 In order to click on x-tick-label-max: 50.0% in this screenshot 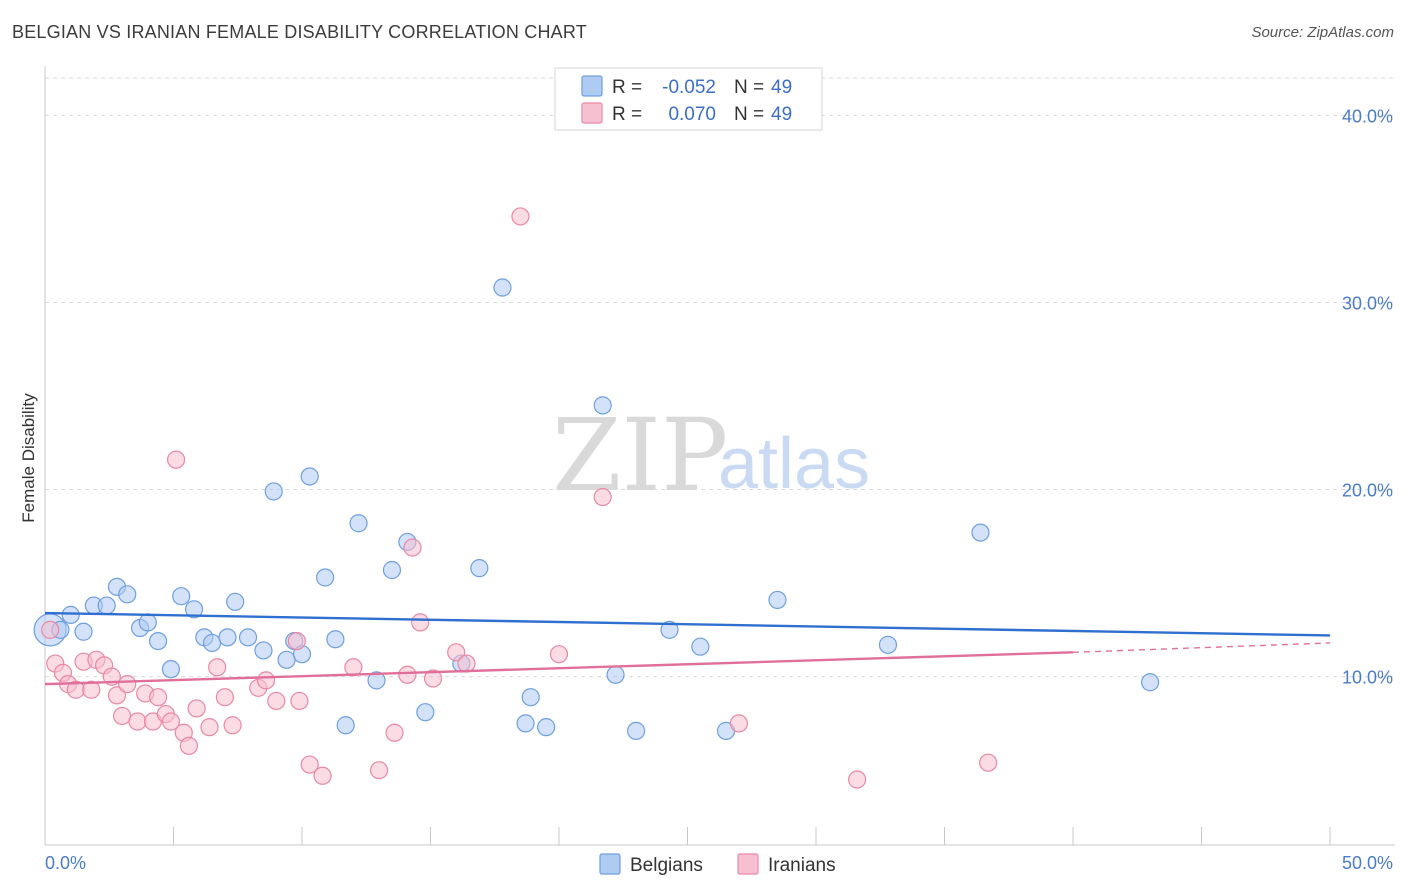, I will do `click(1367, 863)`.